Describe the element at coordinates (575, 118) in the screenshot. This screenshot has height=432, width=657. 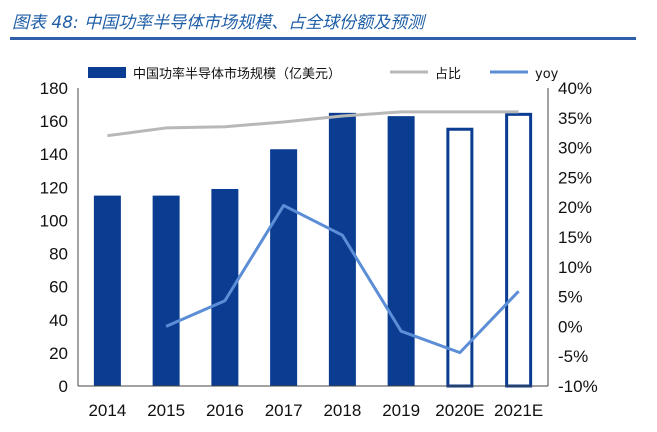
I see `y-right-tick-label: 35%` at that location.